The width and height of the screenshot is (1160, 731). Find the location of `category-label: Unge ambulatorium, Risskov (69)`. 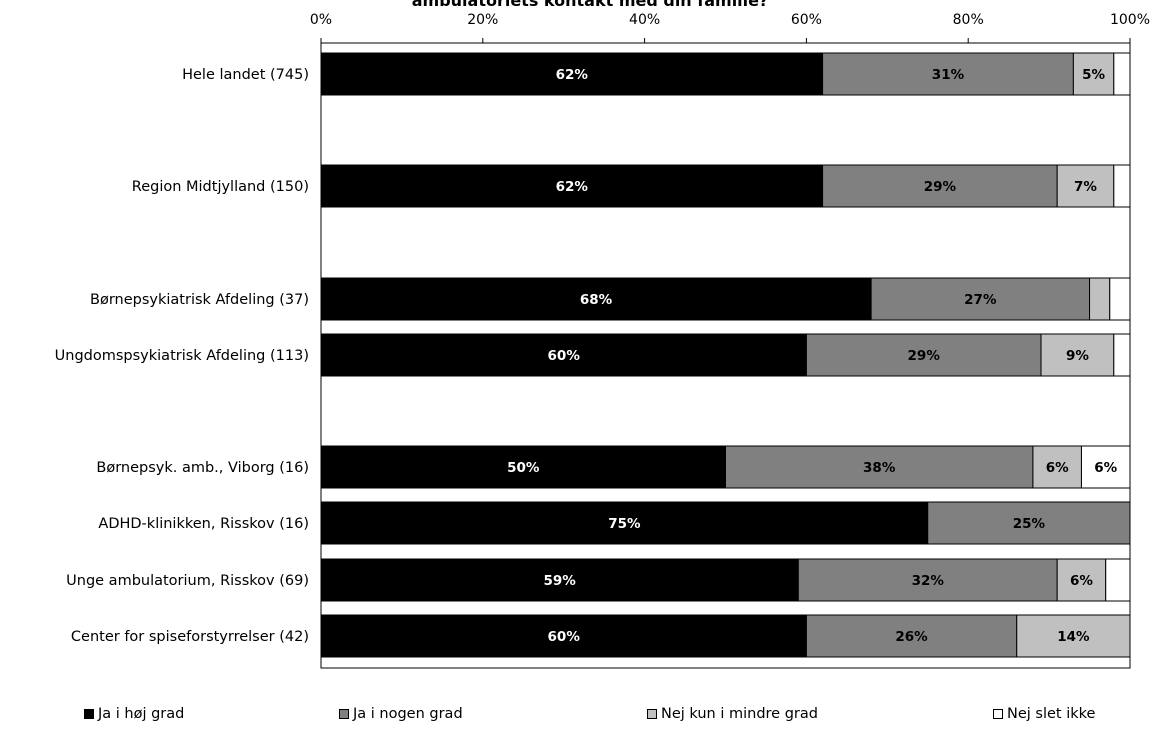

category-label: Unge ambulatorium, Risskov (69) is located at coordinates (187, 581).